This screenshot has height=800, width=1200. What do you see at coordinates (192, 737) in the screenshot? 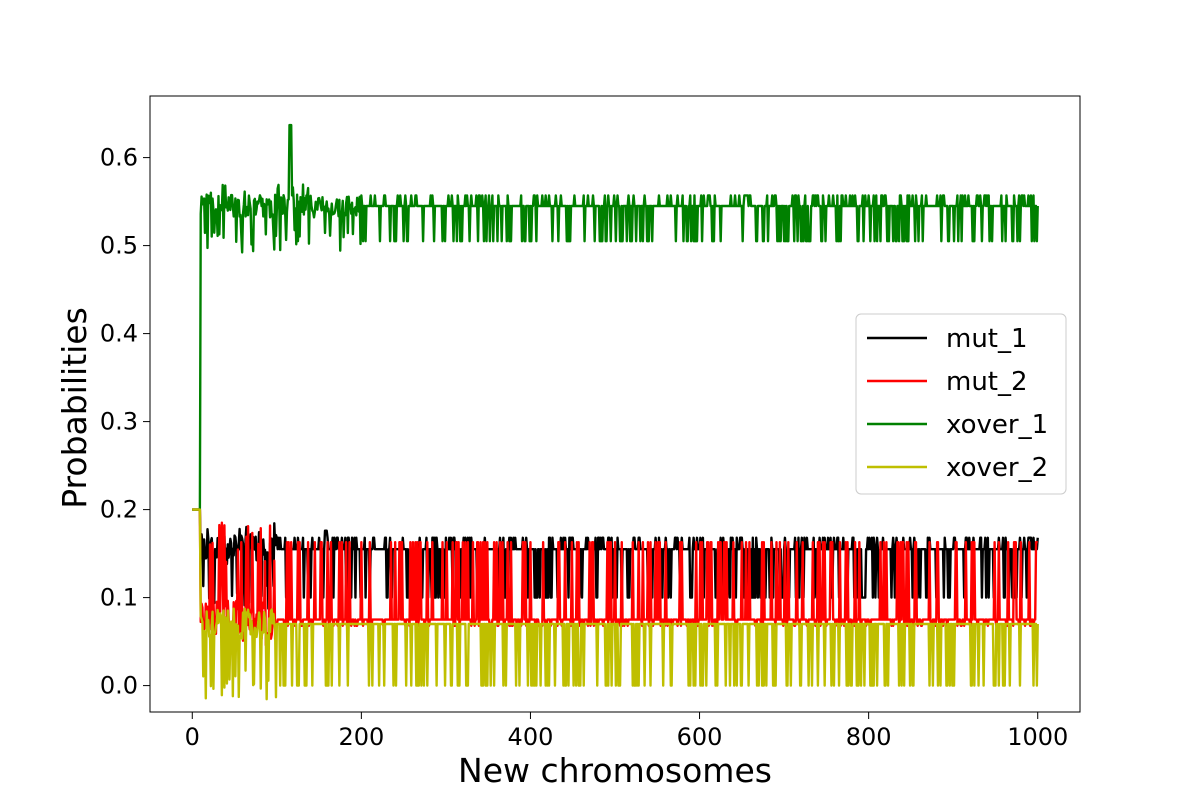
I see `x-tick-label: 0` at bounding box center [192, 737].